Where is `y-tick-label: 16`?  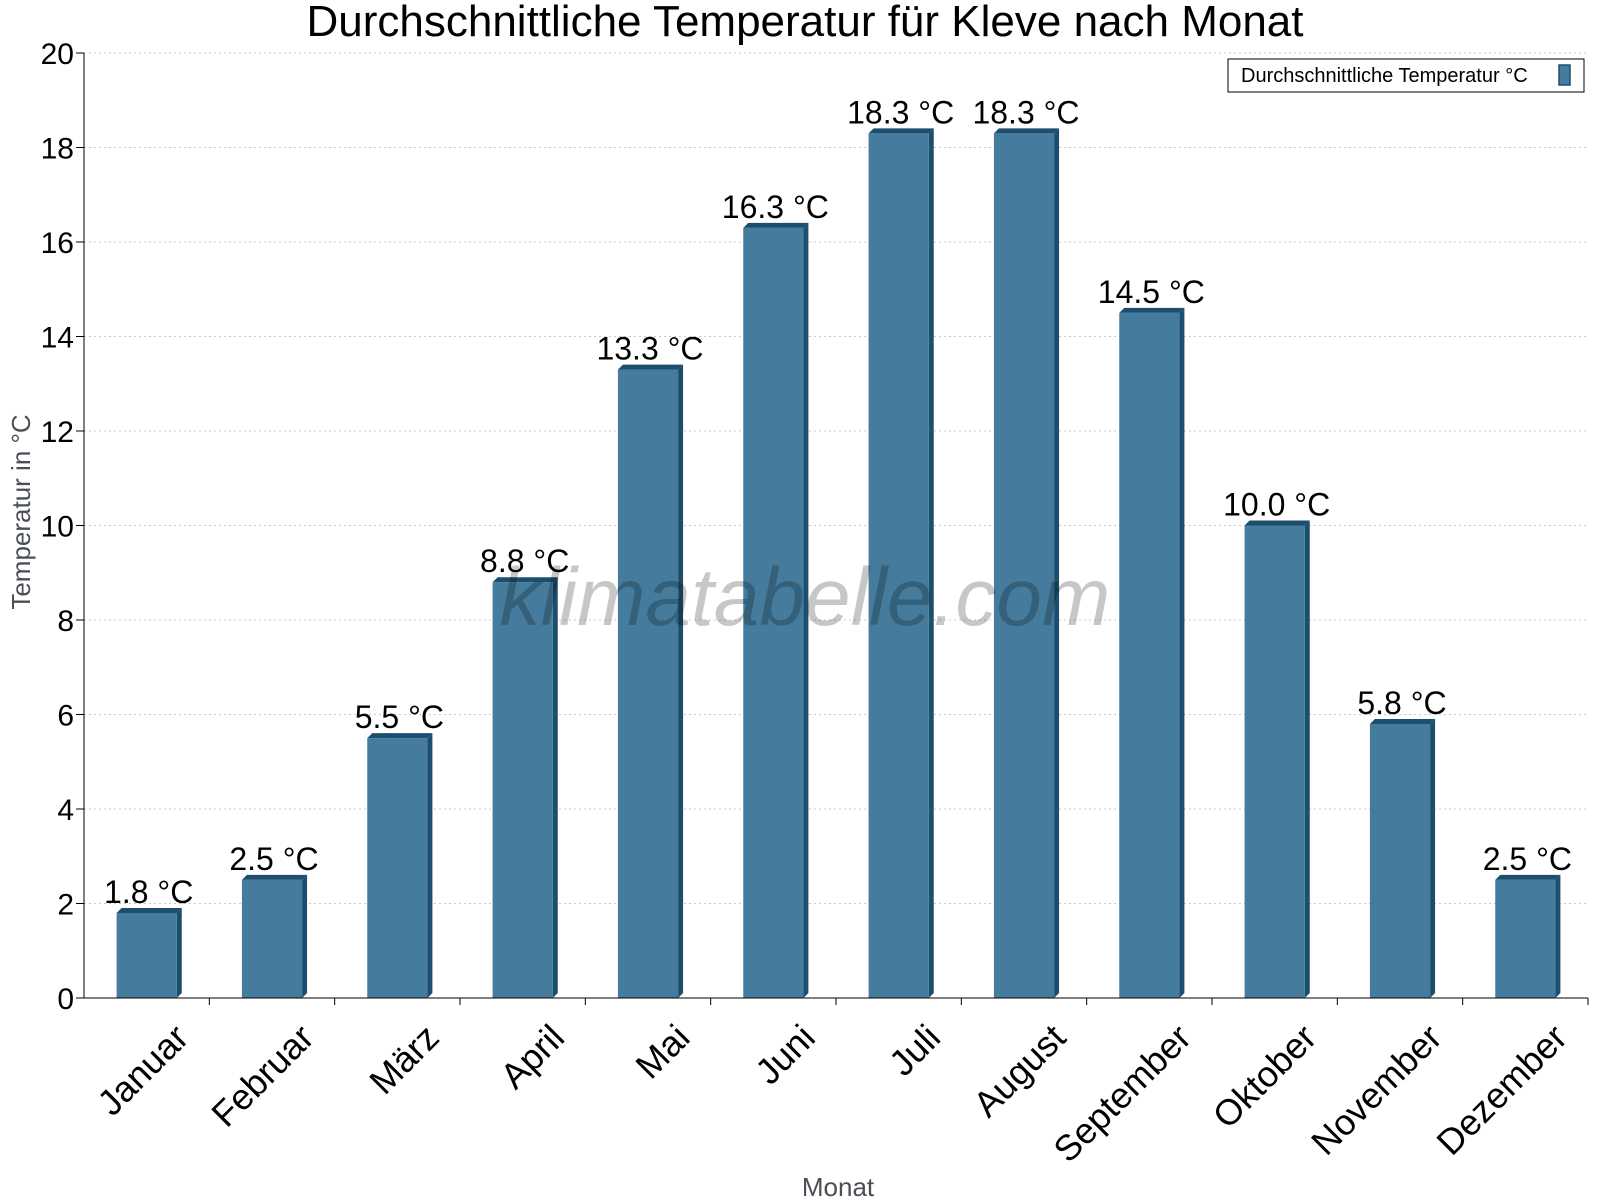
y-tick-label: 16 is located at coordinates (57, 243).